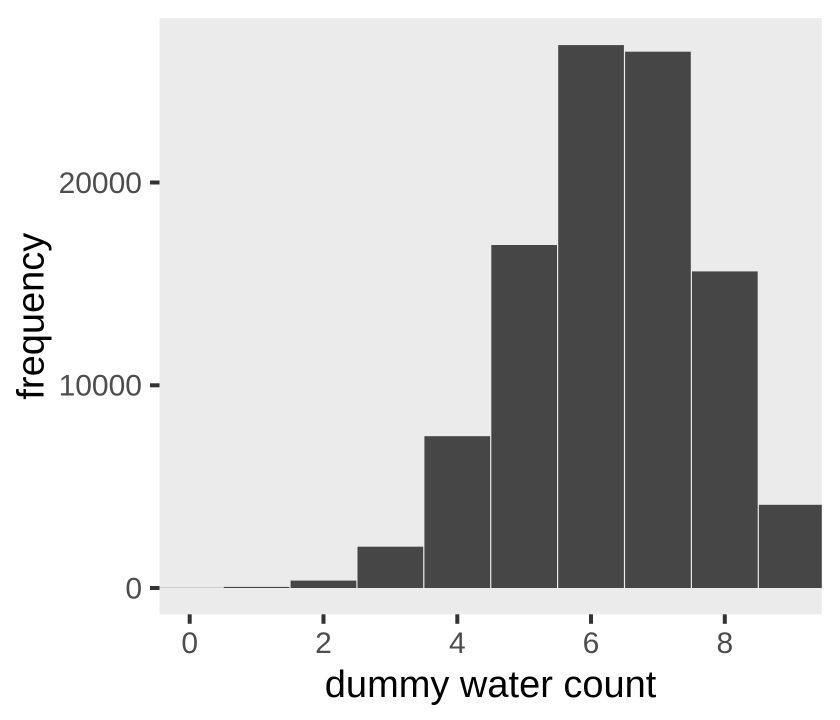 The width and height of the screenshot is (840, 720). Describe the element at coordinates (32, 316) in the screenshot. I see `svg-text: frequency` at that location.